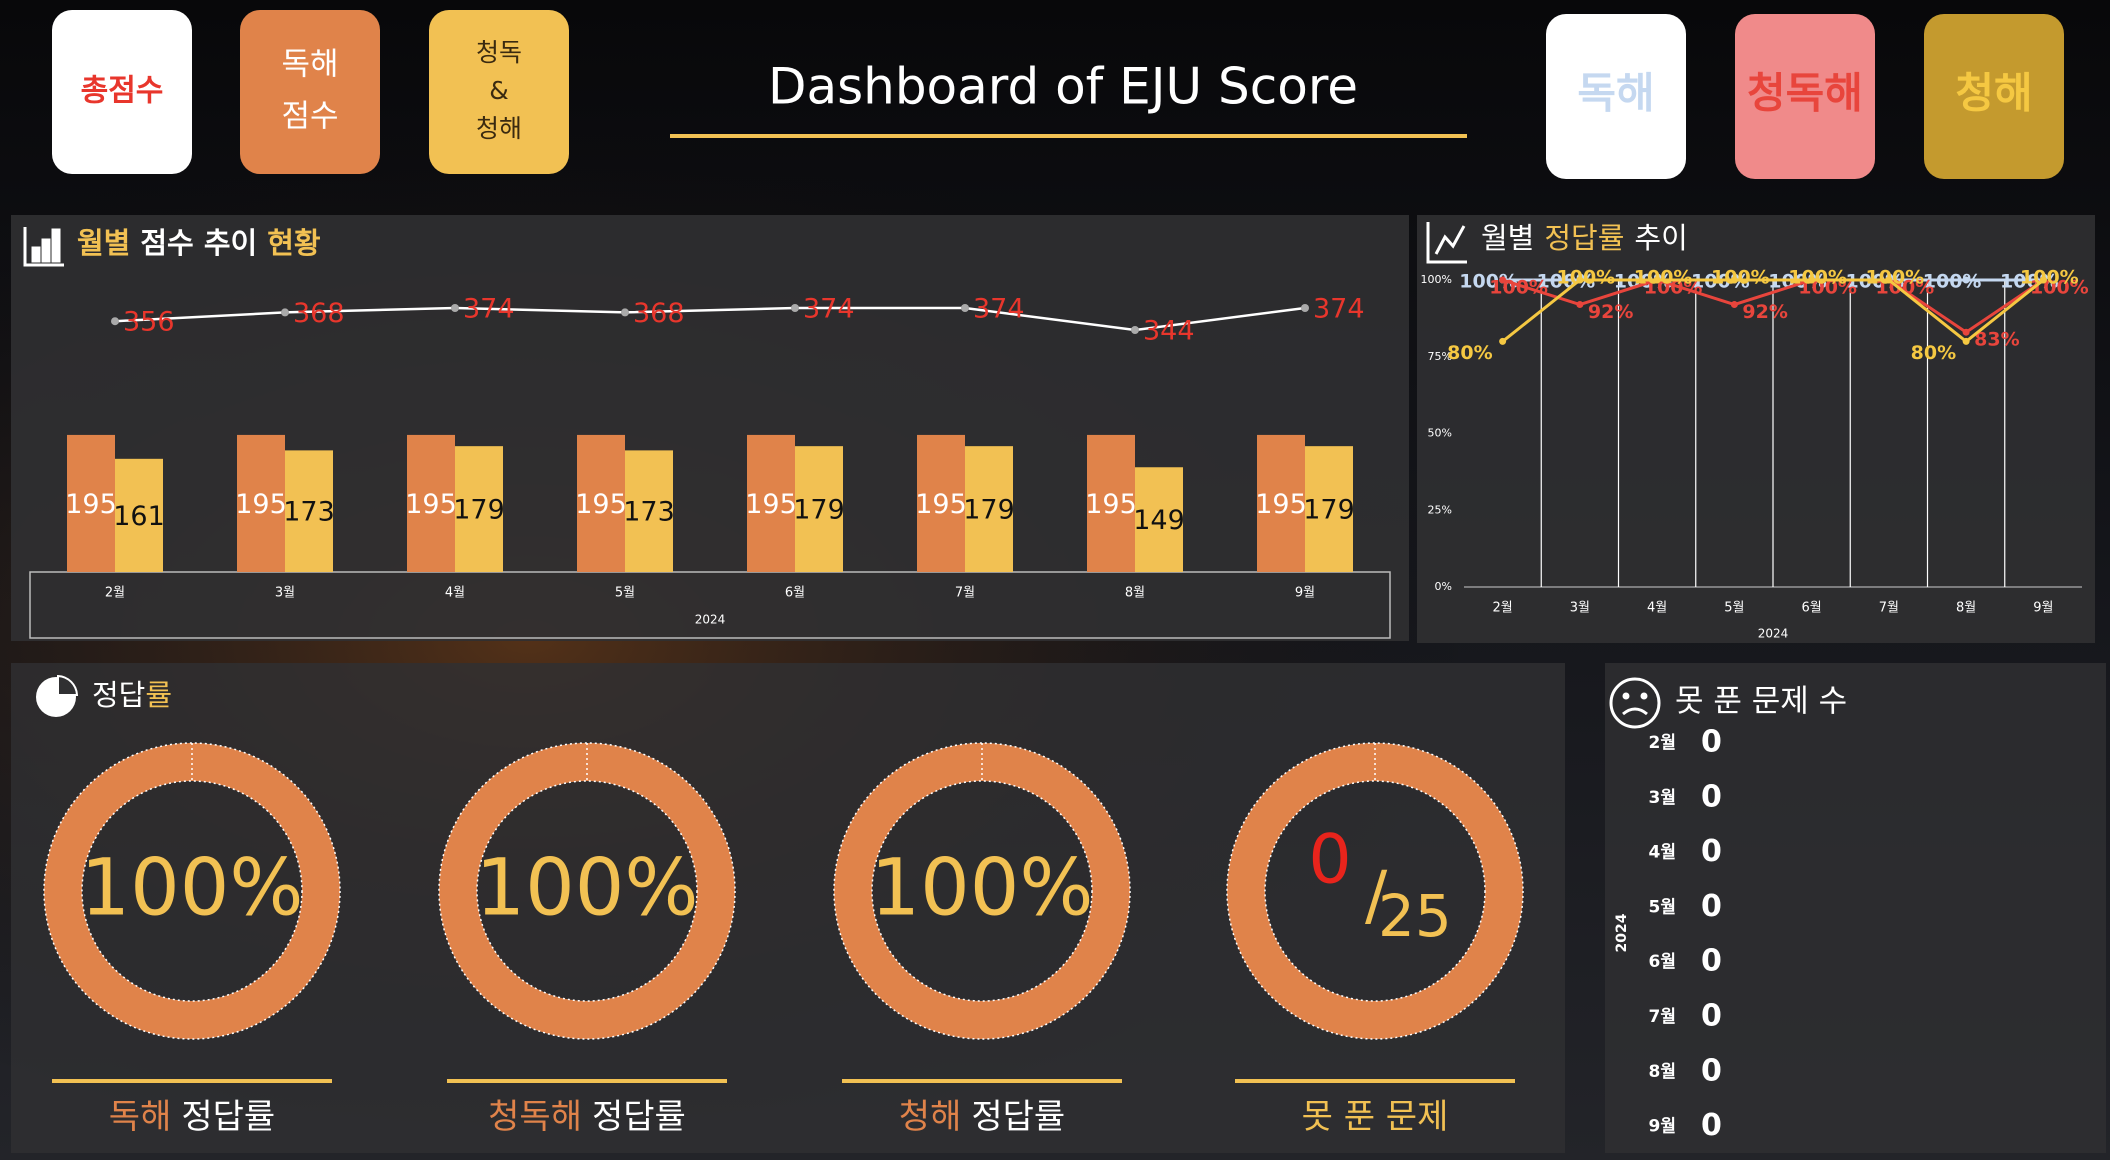 The height and width of the screenshot is (1160, 2110). Describe the element at coordinates (1584, 238) in the screenshot. I see `panel-title: 월별 정답률 추이` at that location.